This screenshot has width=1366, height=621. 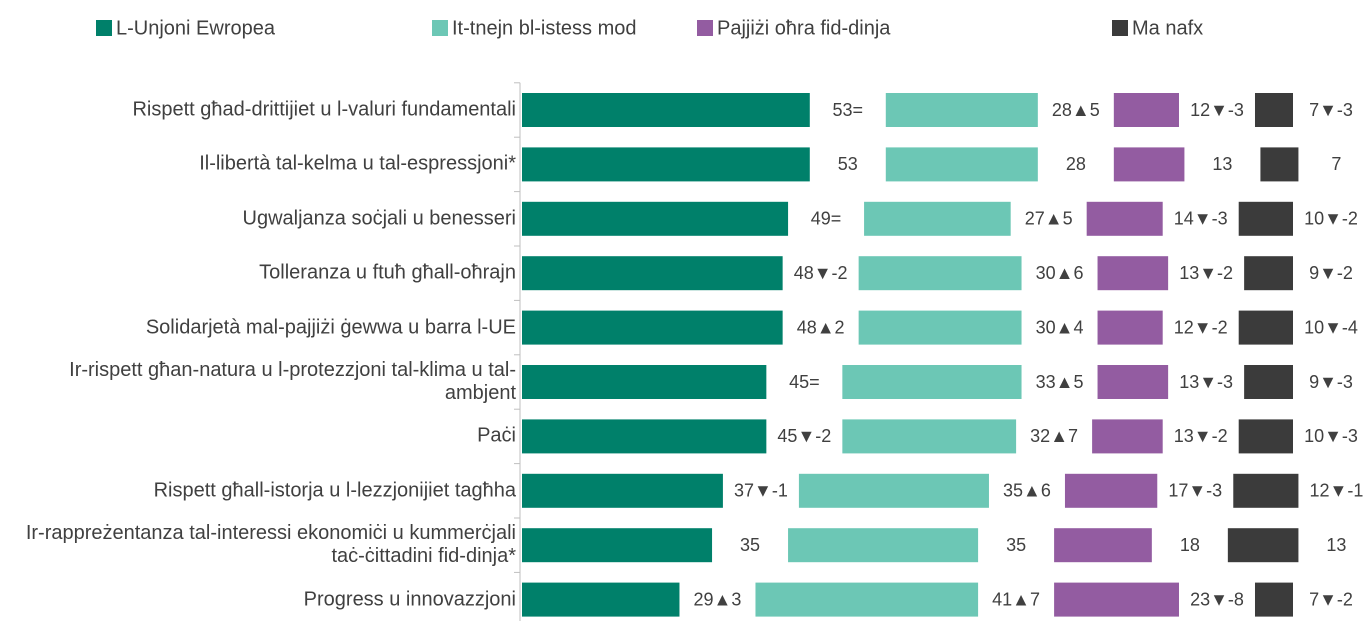 I want to click on data-label: 53=, so click(x=848, y=110).